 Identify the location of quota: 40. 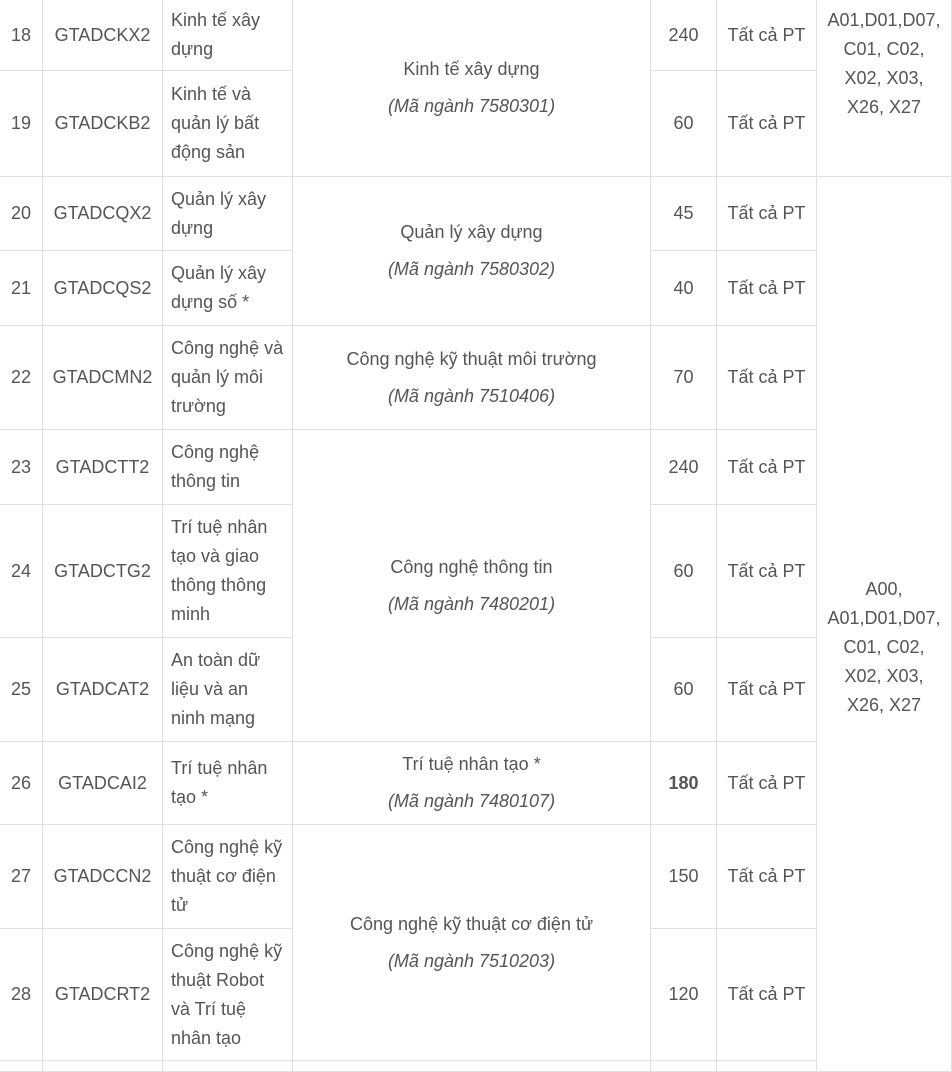
(683, 287).